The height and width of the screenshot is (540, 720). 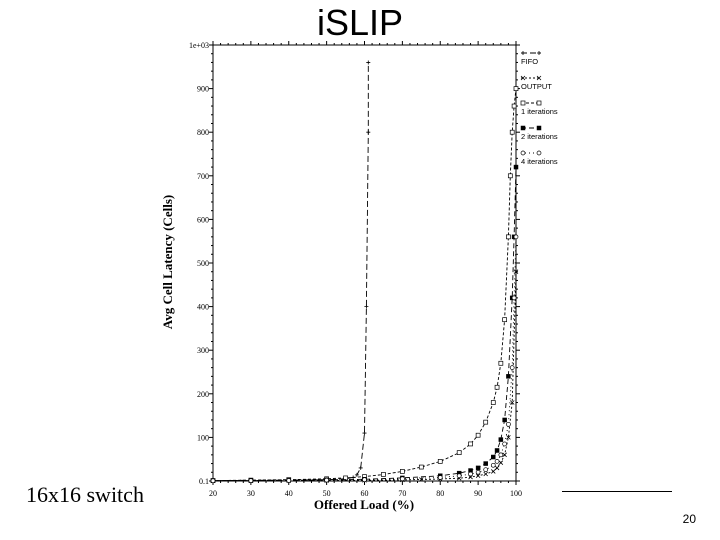 I want to click on legend-item: 4 iterations, so click(x=539, y=158).